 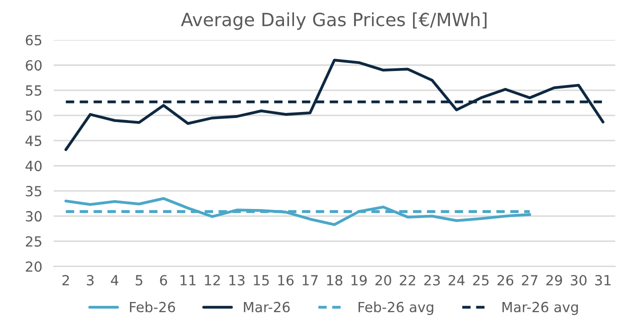 What do you see at coordinates (298, 211) in the screenshot?
I see `line-series` at bounding box center [298, 211].